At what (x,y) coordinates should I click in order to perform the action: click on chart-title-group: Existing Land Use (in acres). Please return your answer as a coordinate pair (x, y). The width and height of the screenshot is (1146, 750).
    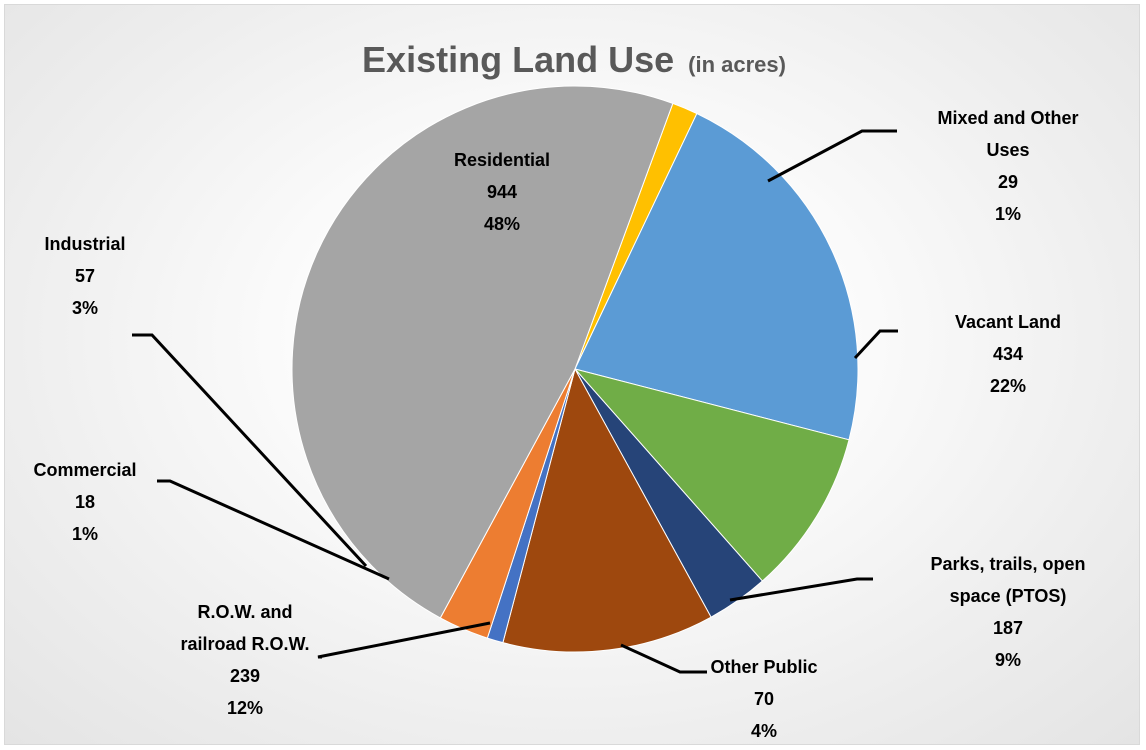
    Looking at the image, I should click on (574, 59).